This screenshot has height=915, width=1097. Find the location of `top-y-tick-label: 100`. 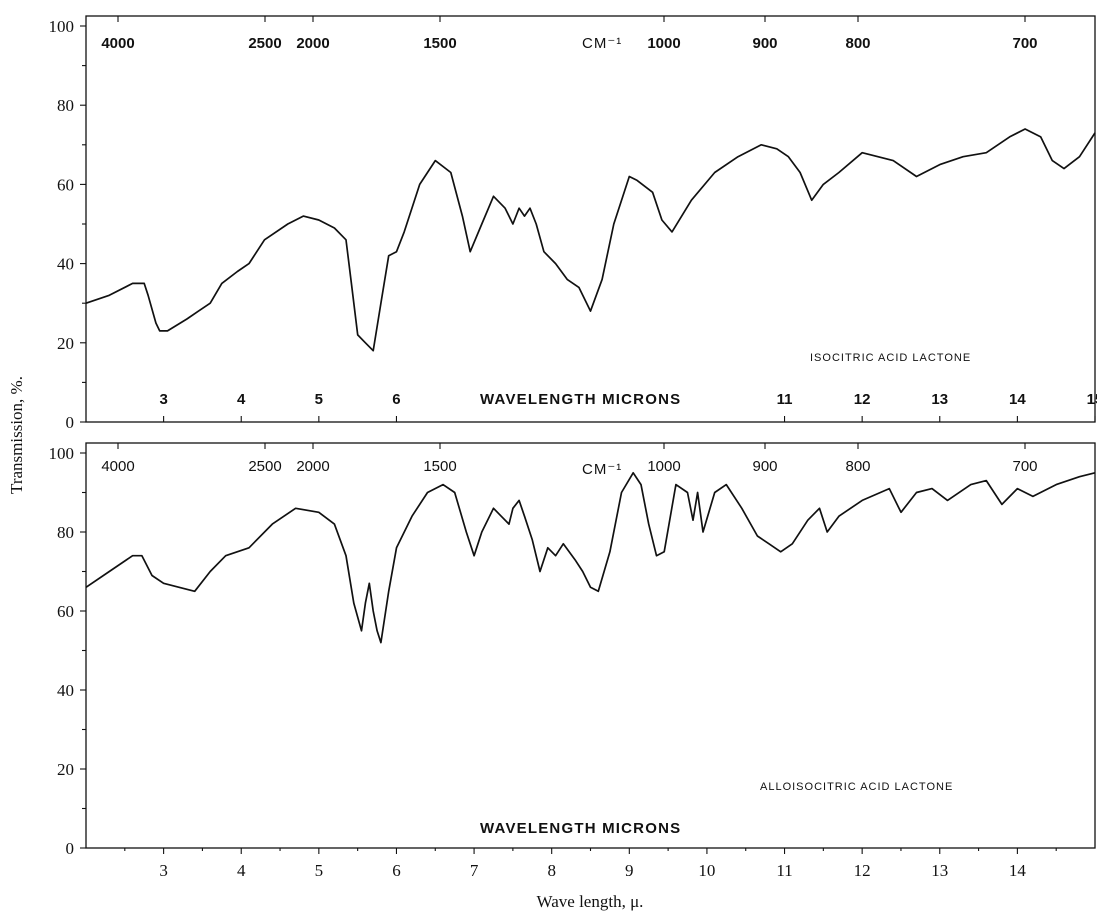

top-y-tick-label: 100 is located at coordinates (62, 26).